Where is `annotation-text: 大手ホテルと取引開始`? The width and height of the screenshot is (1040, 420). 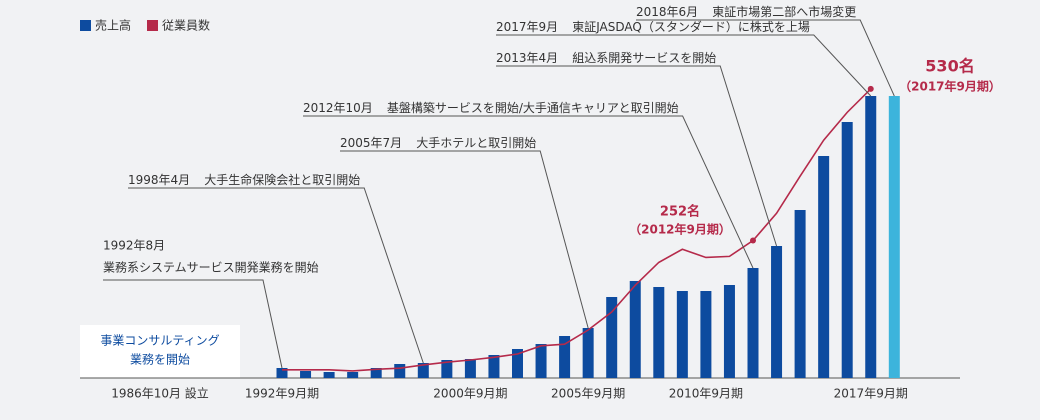 annotation-text: 大手ホテルと取引開始 is located at coordinates (476, 143).